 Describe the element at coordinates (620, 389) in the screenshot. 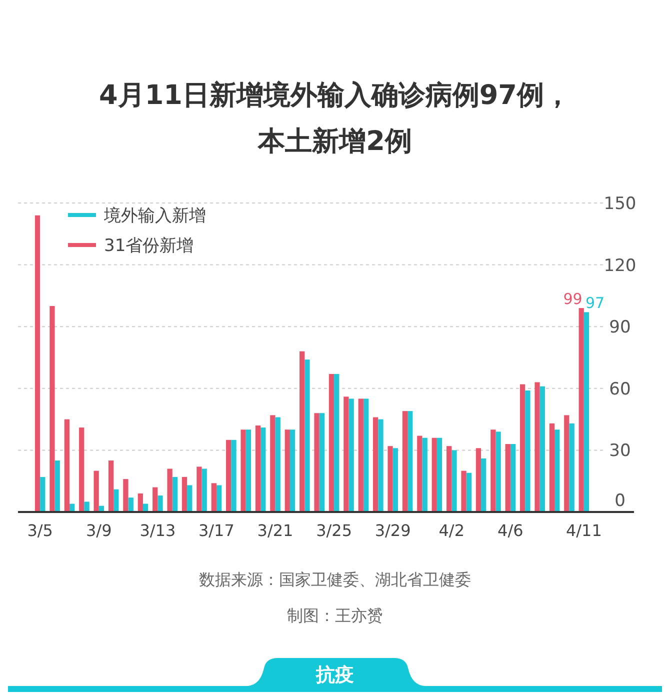

I see `y-tick-label: 60` at that location.